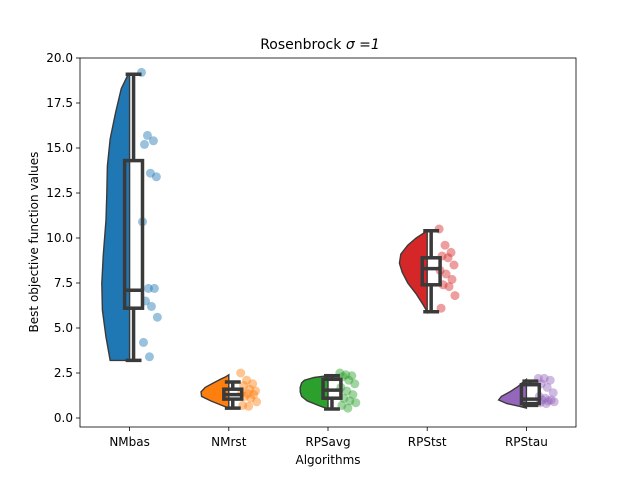 This screenshot has width=640, height=480. I want to click on y-tick-label: 12.5, so click(59, 193).